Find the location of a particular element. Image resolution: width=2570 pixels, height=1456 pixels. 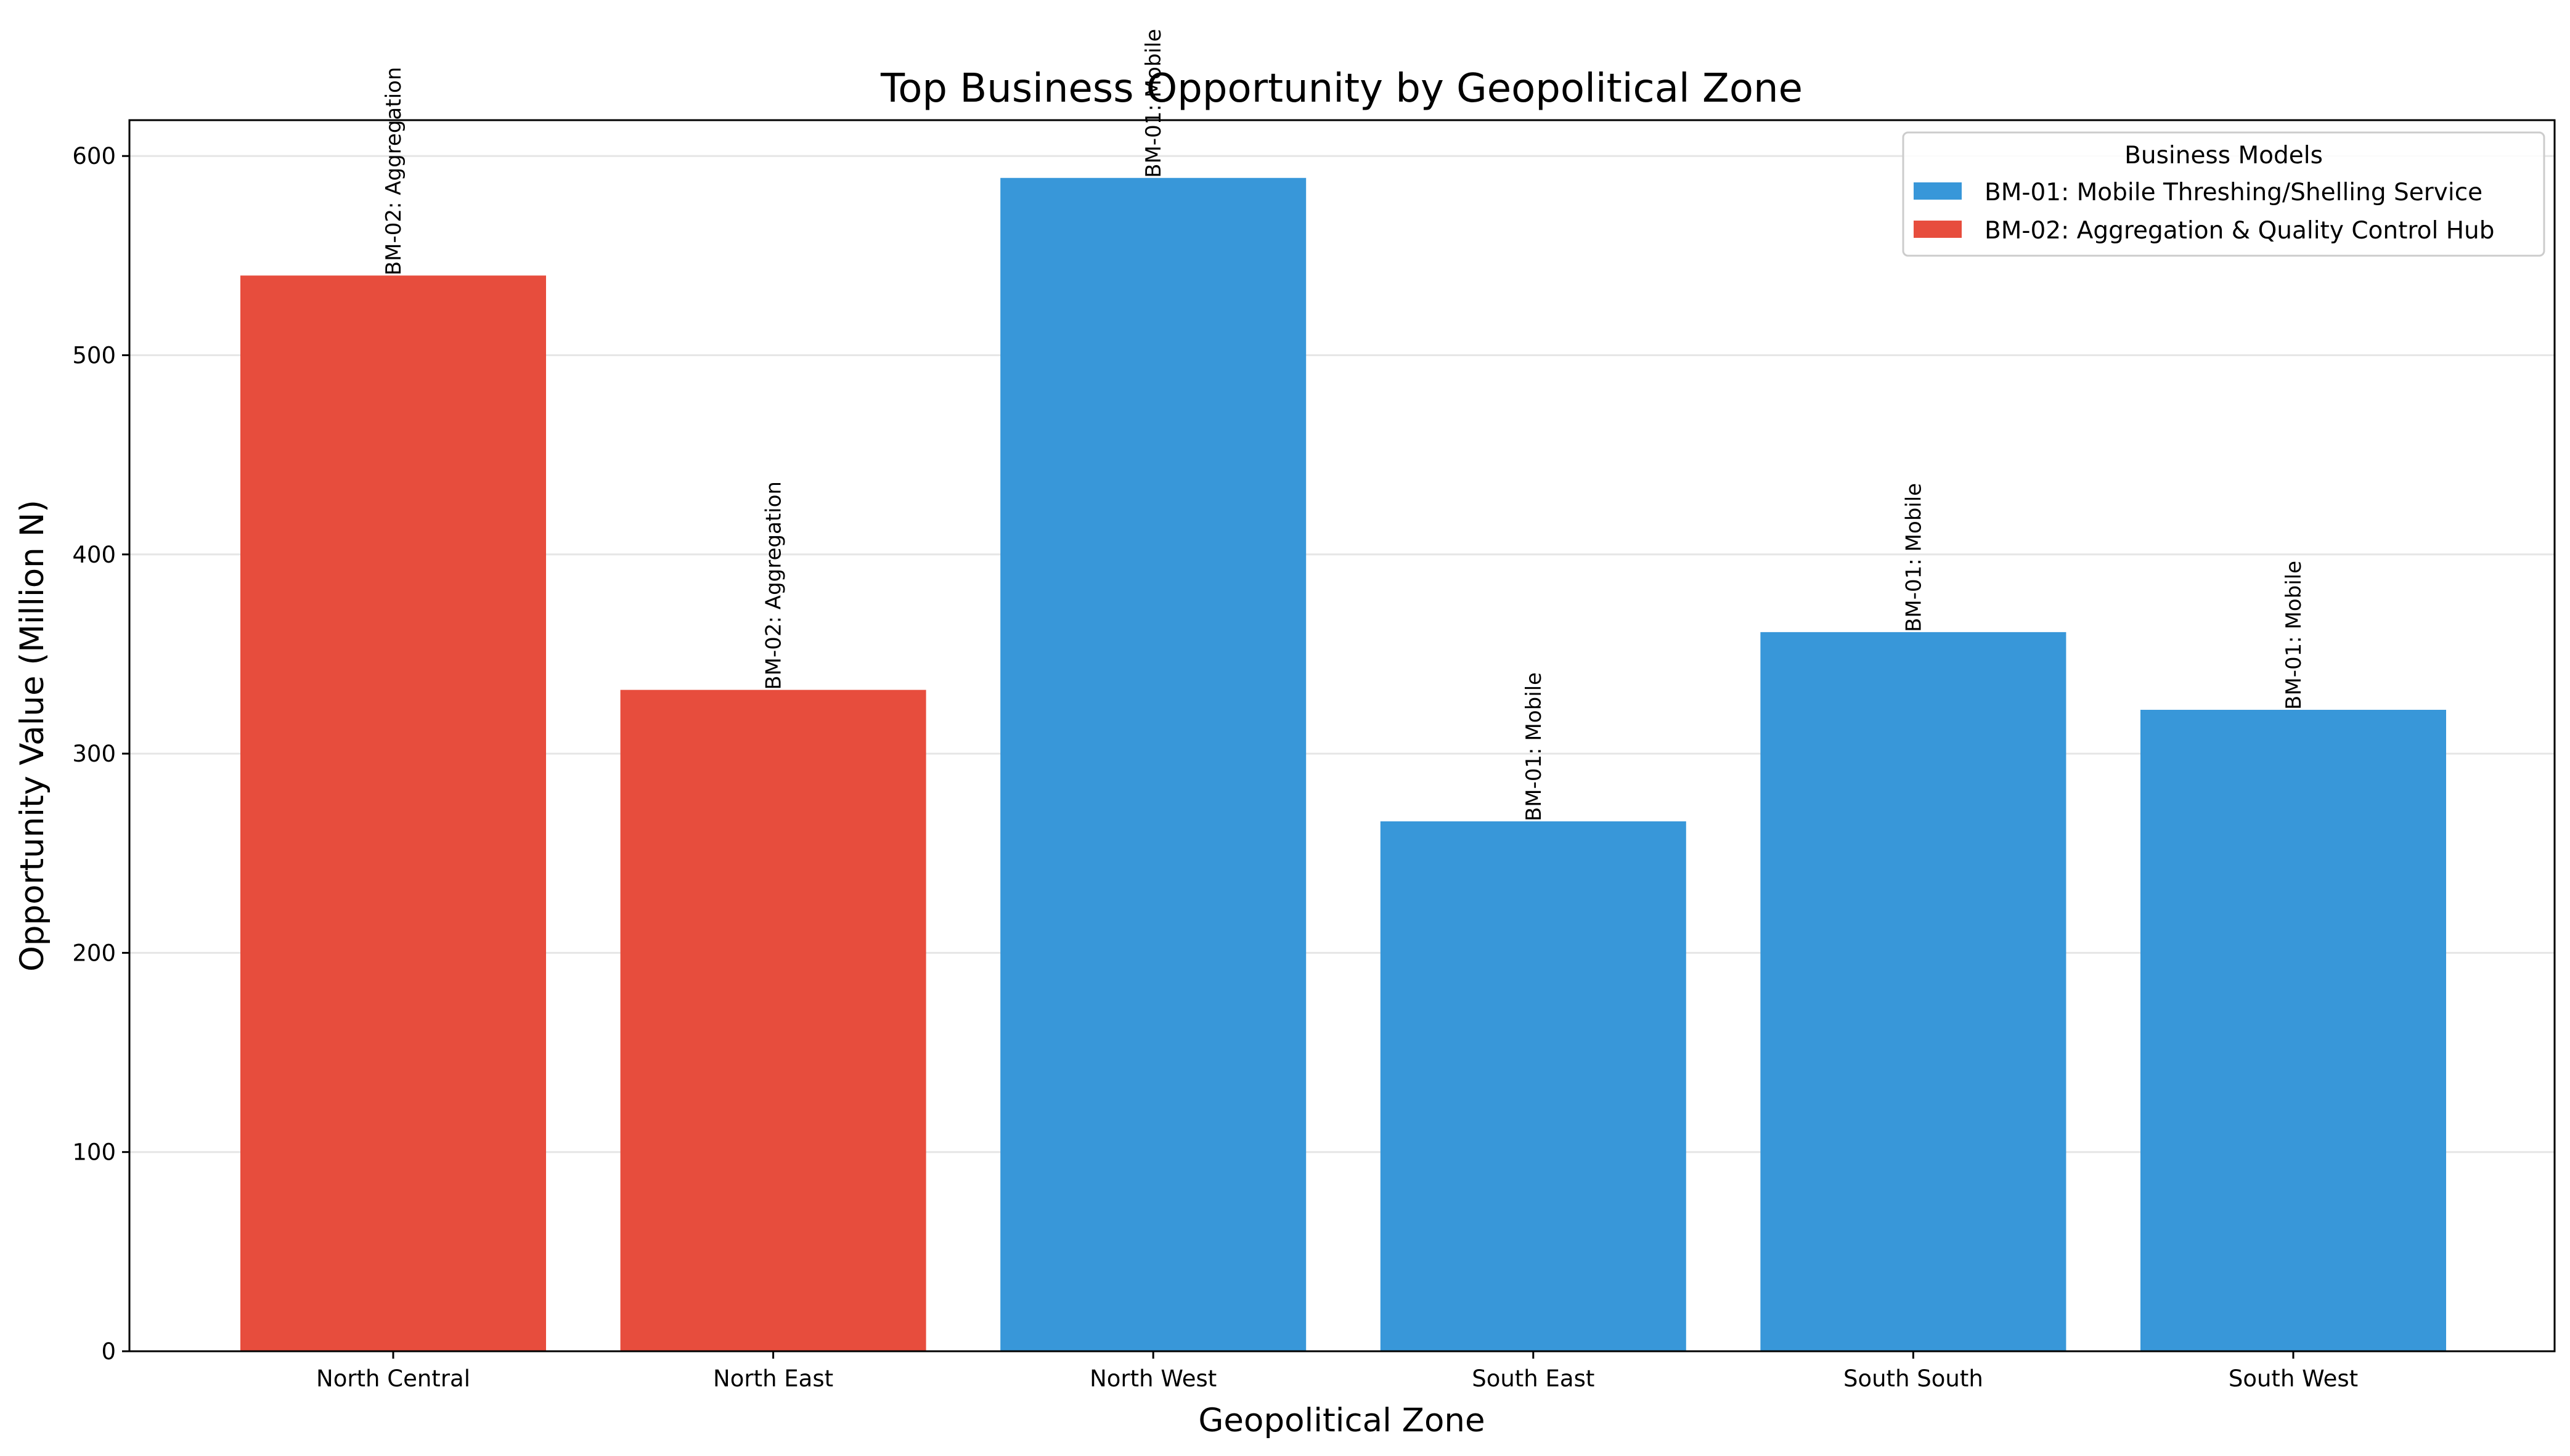

bar-north-east is located at coordinates (773, 1020).